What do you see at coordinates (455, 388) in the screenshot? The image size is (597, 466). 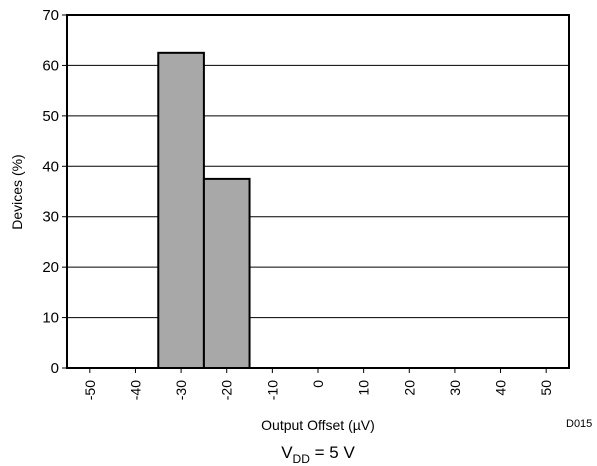 I see `x-tick-label: 30` at bounding box center [455, 388].